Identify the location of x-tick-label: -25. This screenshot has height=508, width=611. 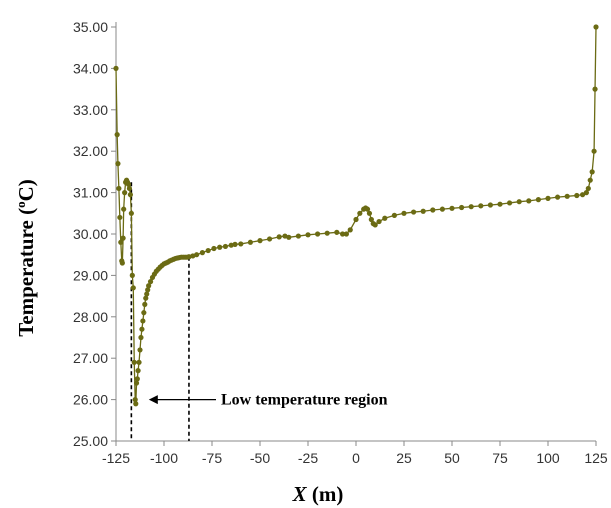
(308, 458).